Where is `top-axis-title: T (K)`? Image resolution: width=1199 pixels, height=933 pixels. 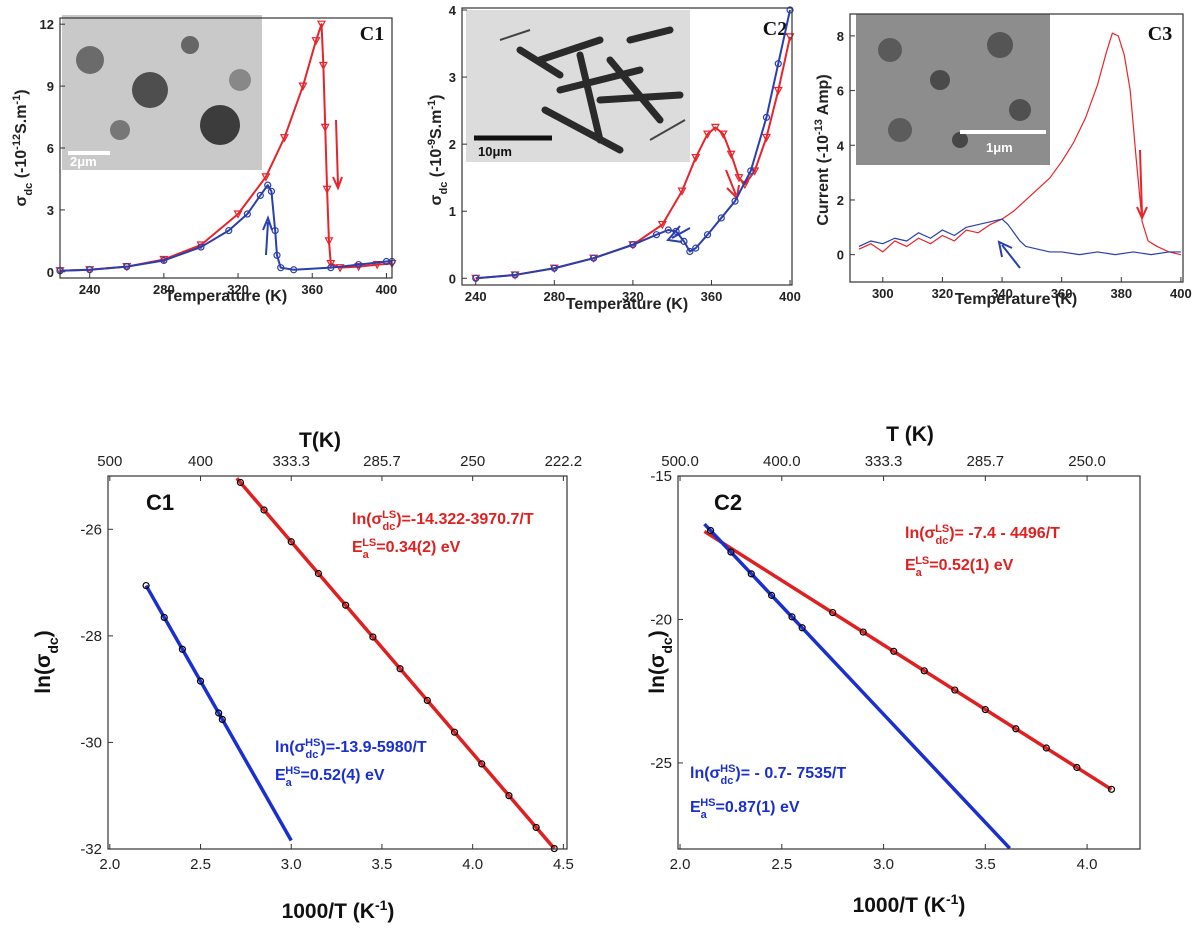
top-axis-title: T (K) is located at coordinates (910, 434).